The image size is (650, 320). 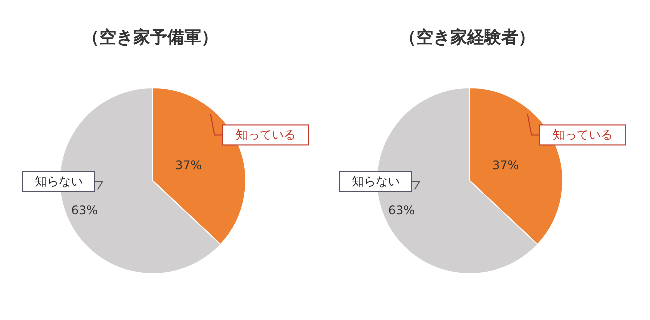 What do you see at coordinates (151, 38) in the screenshot?
I see `chart-title: （空き家予備軍）` at bounding box center [151, 38].